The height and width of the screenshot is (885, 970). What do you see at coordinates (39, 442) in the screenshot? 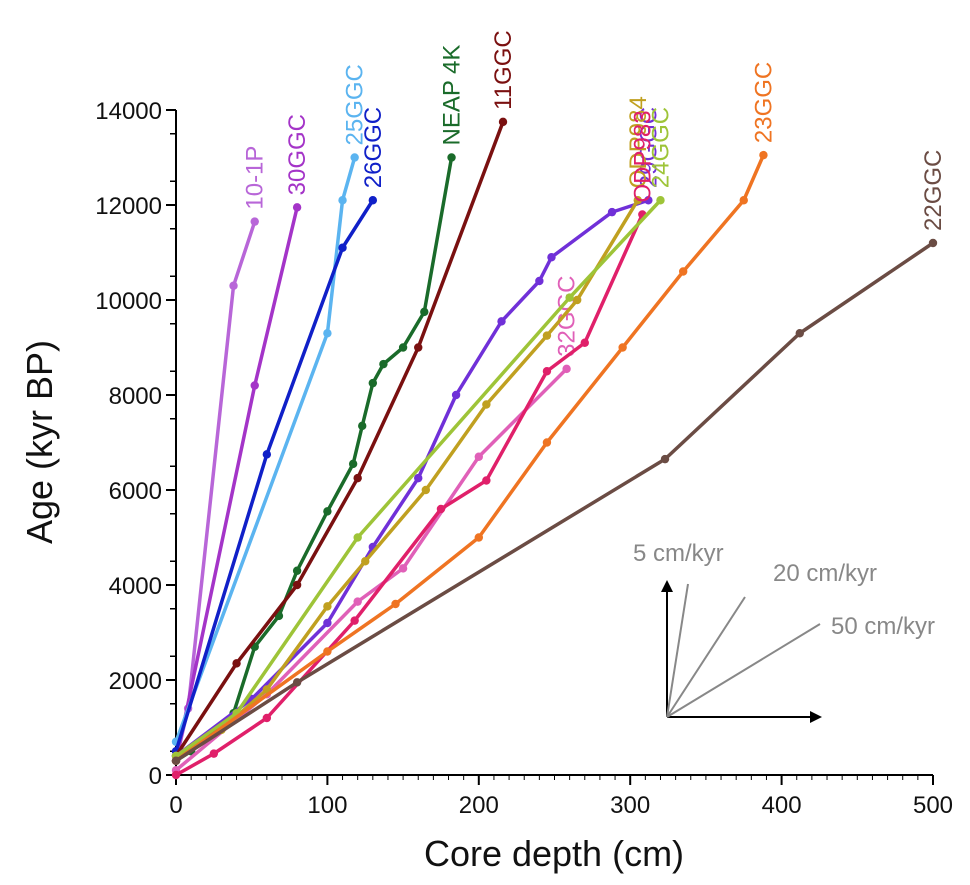
I see `y-axis-title: Age (kyr BP)` at bounding box center [39, 442].